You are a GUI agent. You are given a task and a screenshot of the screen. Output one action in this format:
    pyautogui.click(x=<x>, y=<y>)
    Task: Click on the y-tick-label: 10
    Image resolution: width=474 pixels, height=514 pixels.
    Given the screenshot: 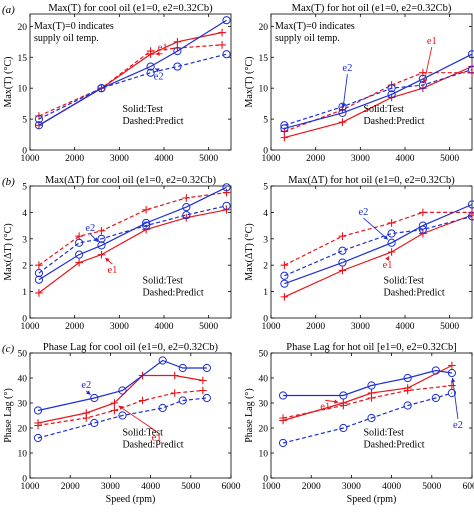 What is the action you would take?
    pyautogui.click(x=23, y=90)
    